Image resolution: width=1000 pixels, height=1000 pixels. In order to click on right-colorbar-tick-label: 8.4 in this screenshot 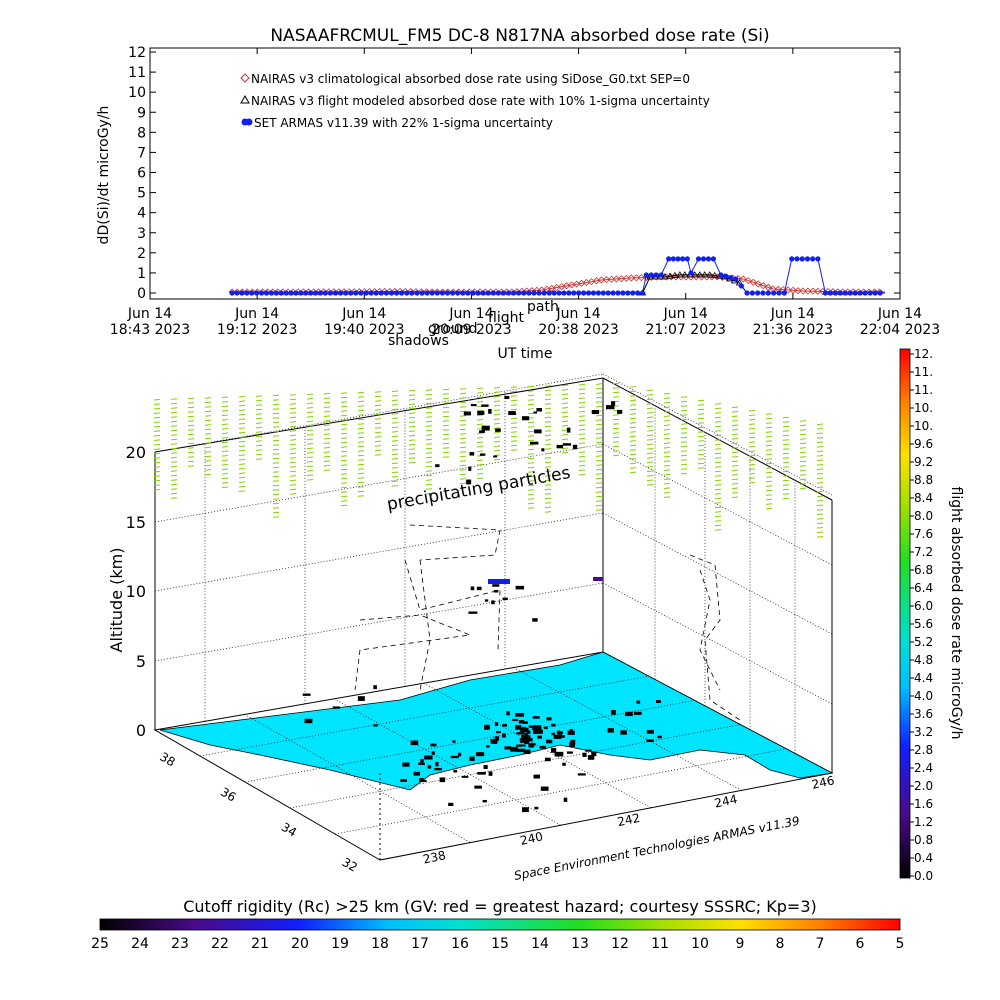, I will do `click(923, 498)`.